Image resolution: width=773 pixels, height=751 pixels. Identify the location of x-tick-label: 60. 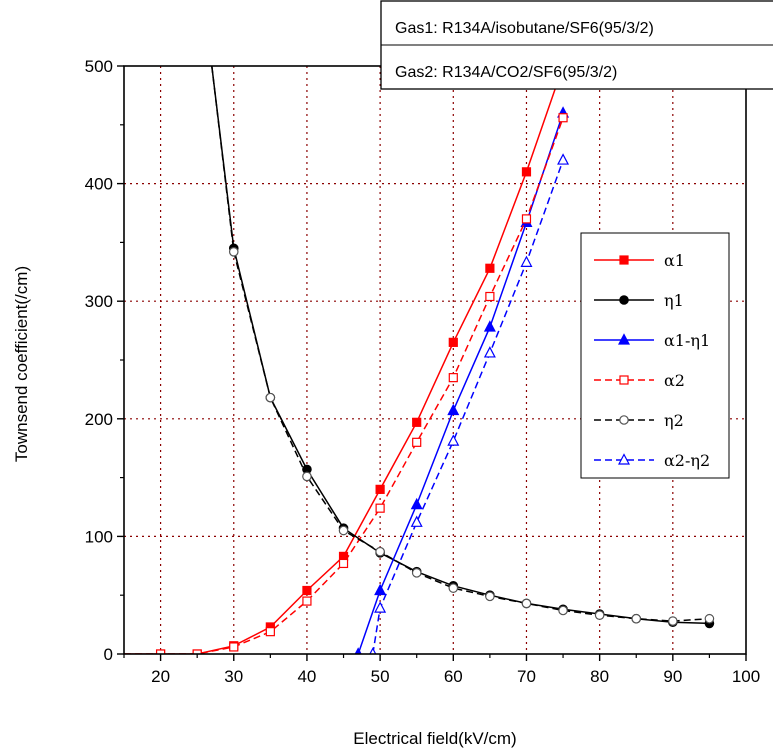
(453, 676).